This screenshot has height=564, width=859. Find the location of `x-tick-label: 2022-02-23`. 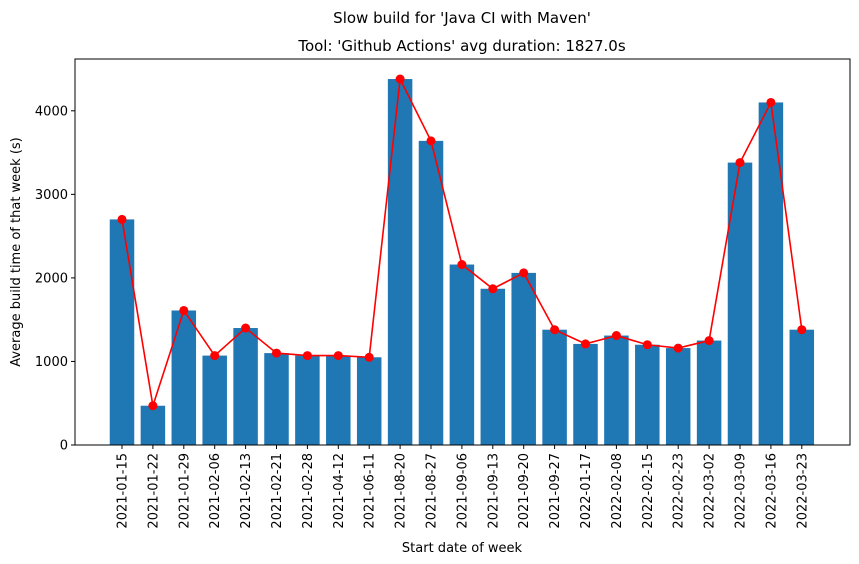

x-tick-label: 2022-02-23 is located at coordinates (679, 491).